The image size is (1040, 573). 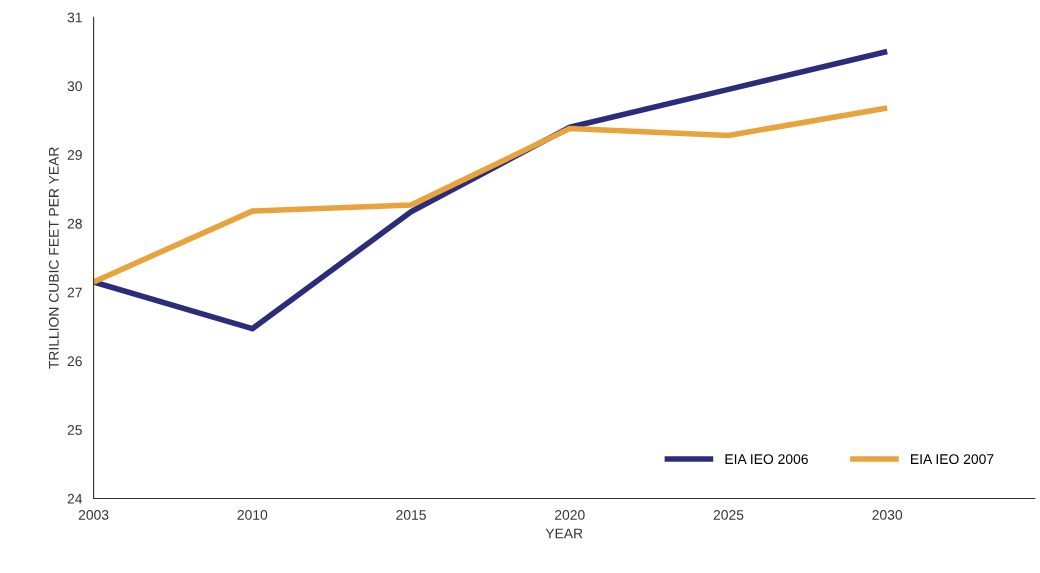 I want to click on x-axis-title: YEAR, so click(x=564, y=533).